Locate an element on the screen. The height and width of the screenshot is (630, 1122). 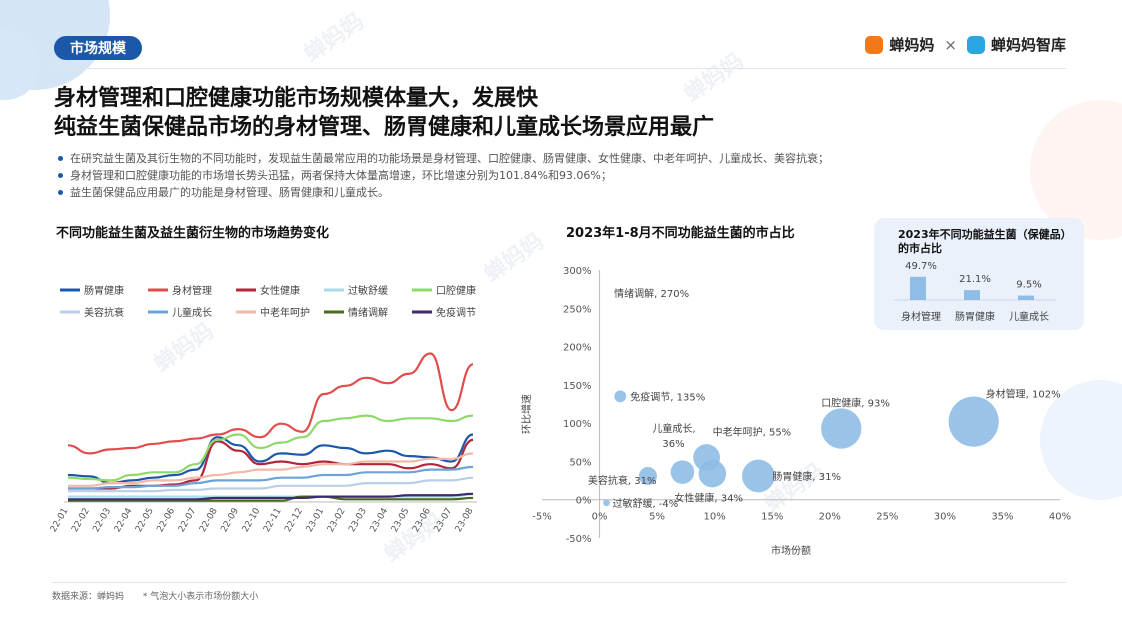
zhiku-logo-icon is located at coordinates (975, 44).